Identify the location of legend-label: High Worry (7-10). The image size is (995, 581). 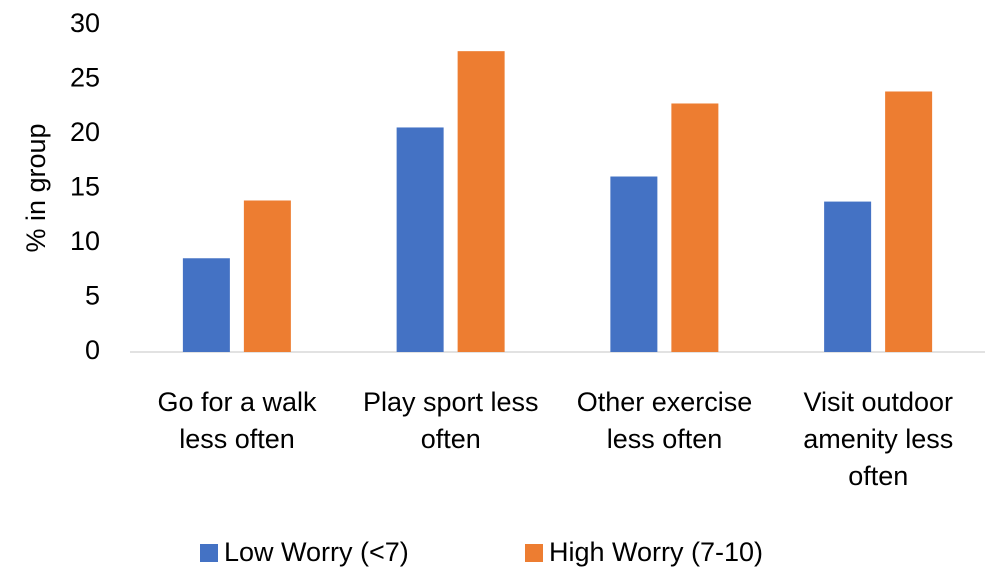
(656, 552).